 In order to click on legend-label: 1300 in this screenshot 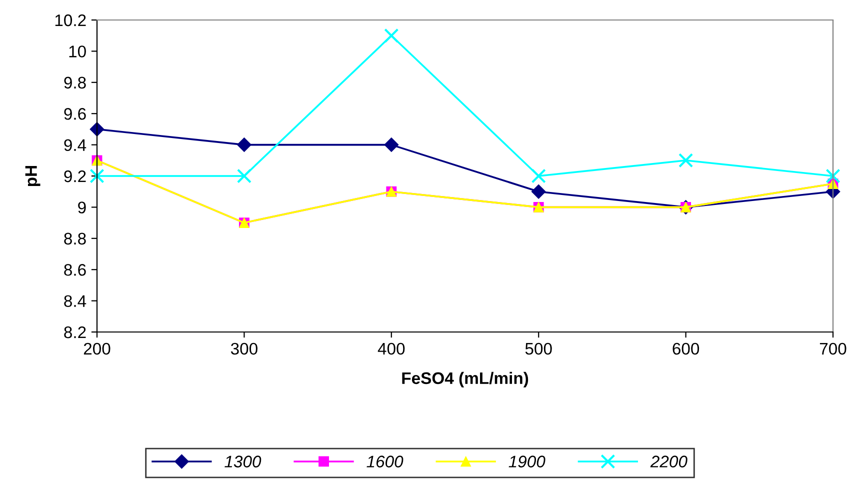, I will do `click(243, 462)`.